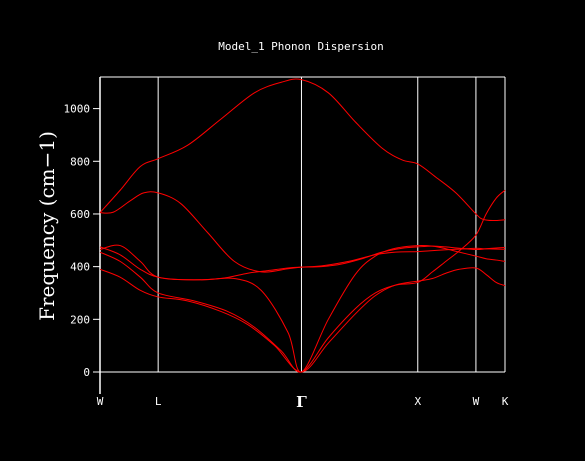 The width and height of the screenshot is (585, 461). Describe the element at coordinates (80, 214) in the screenshot. I see `y-tick-label: 600` at that location.